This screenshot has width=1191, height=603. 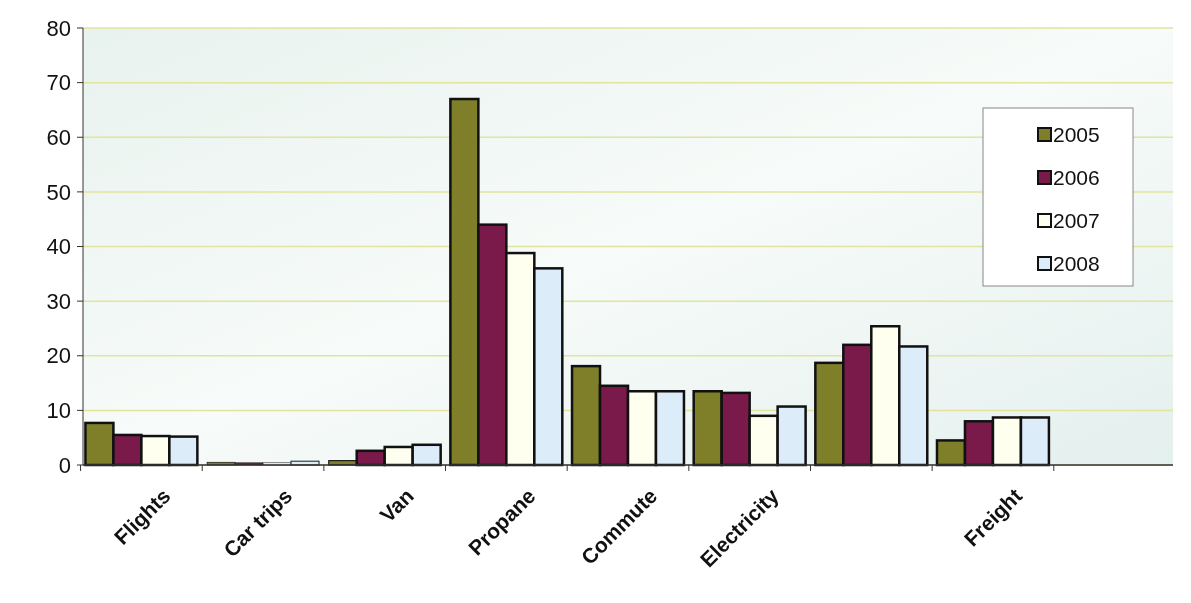 I want to click on x-tick-label: Van, so click(x=396, y=505).